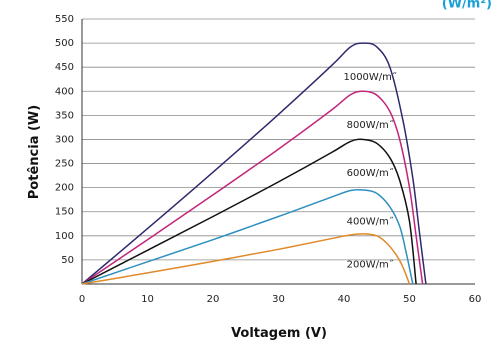 This screenshot has height=347, width=492. I want to click on x-tick-label: 40, so click(344, 299).